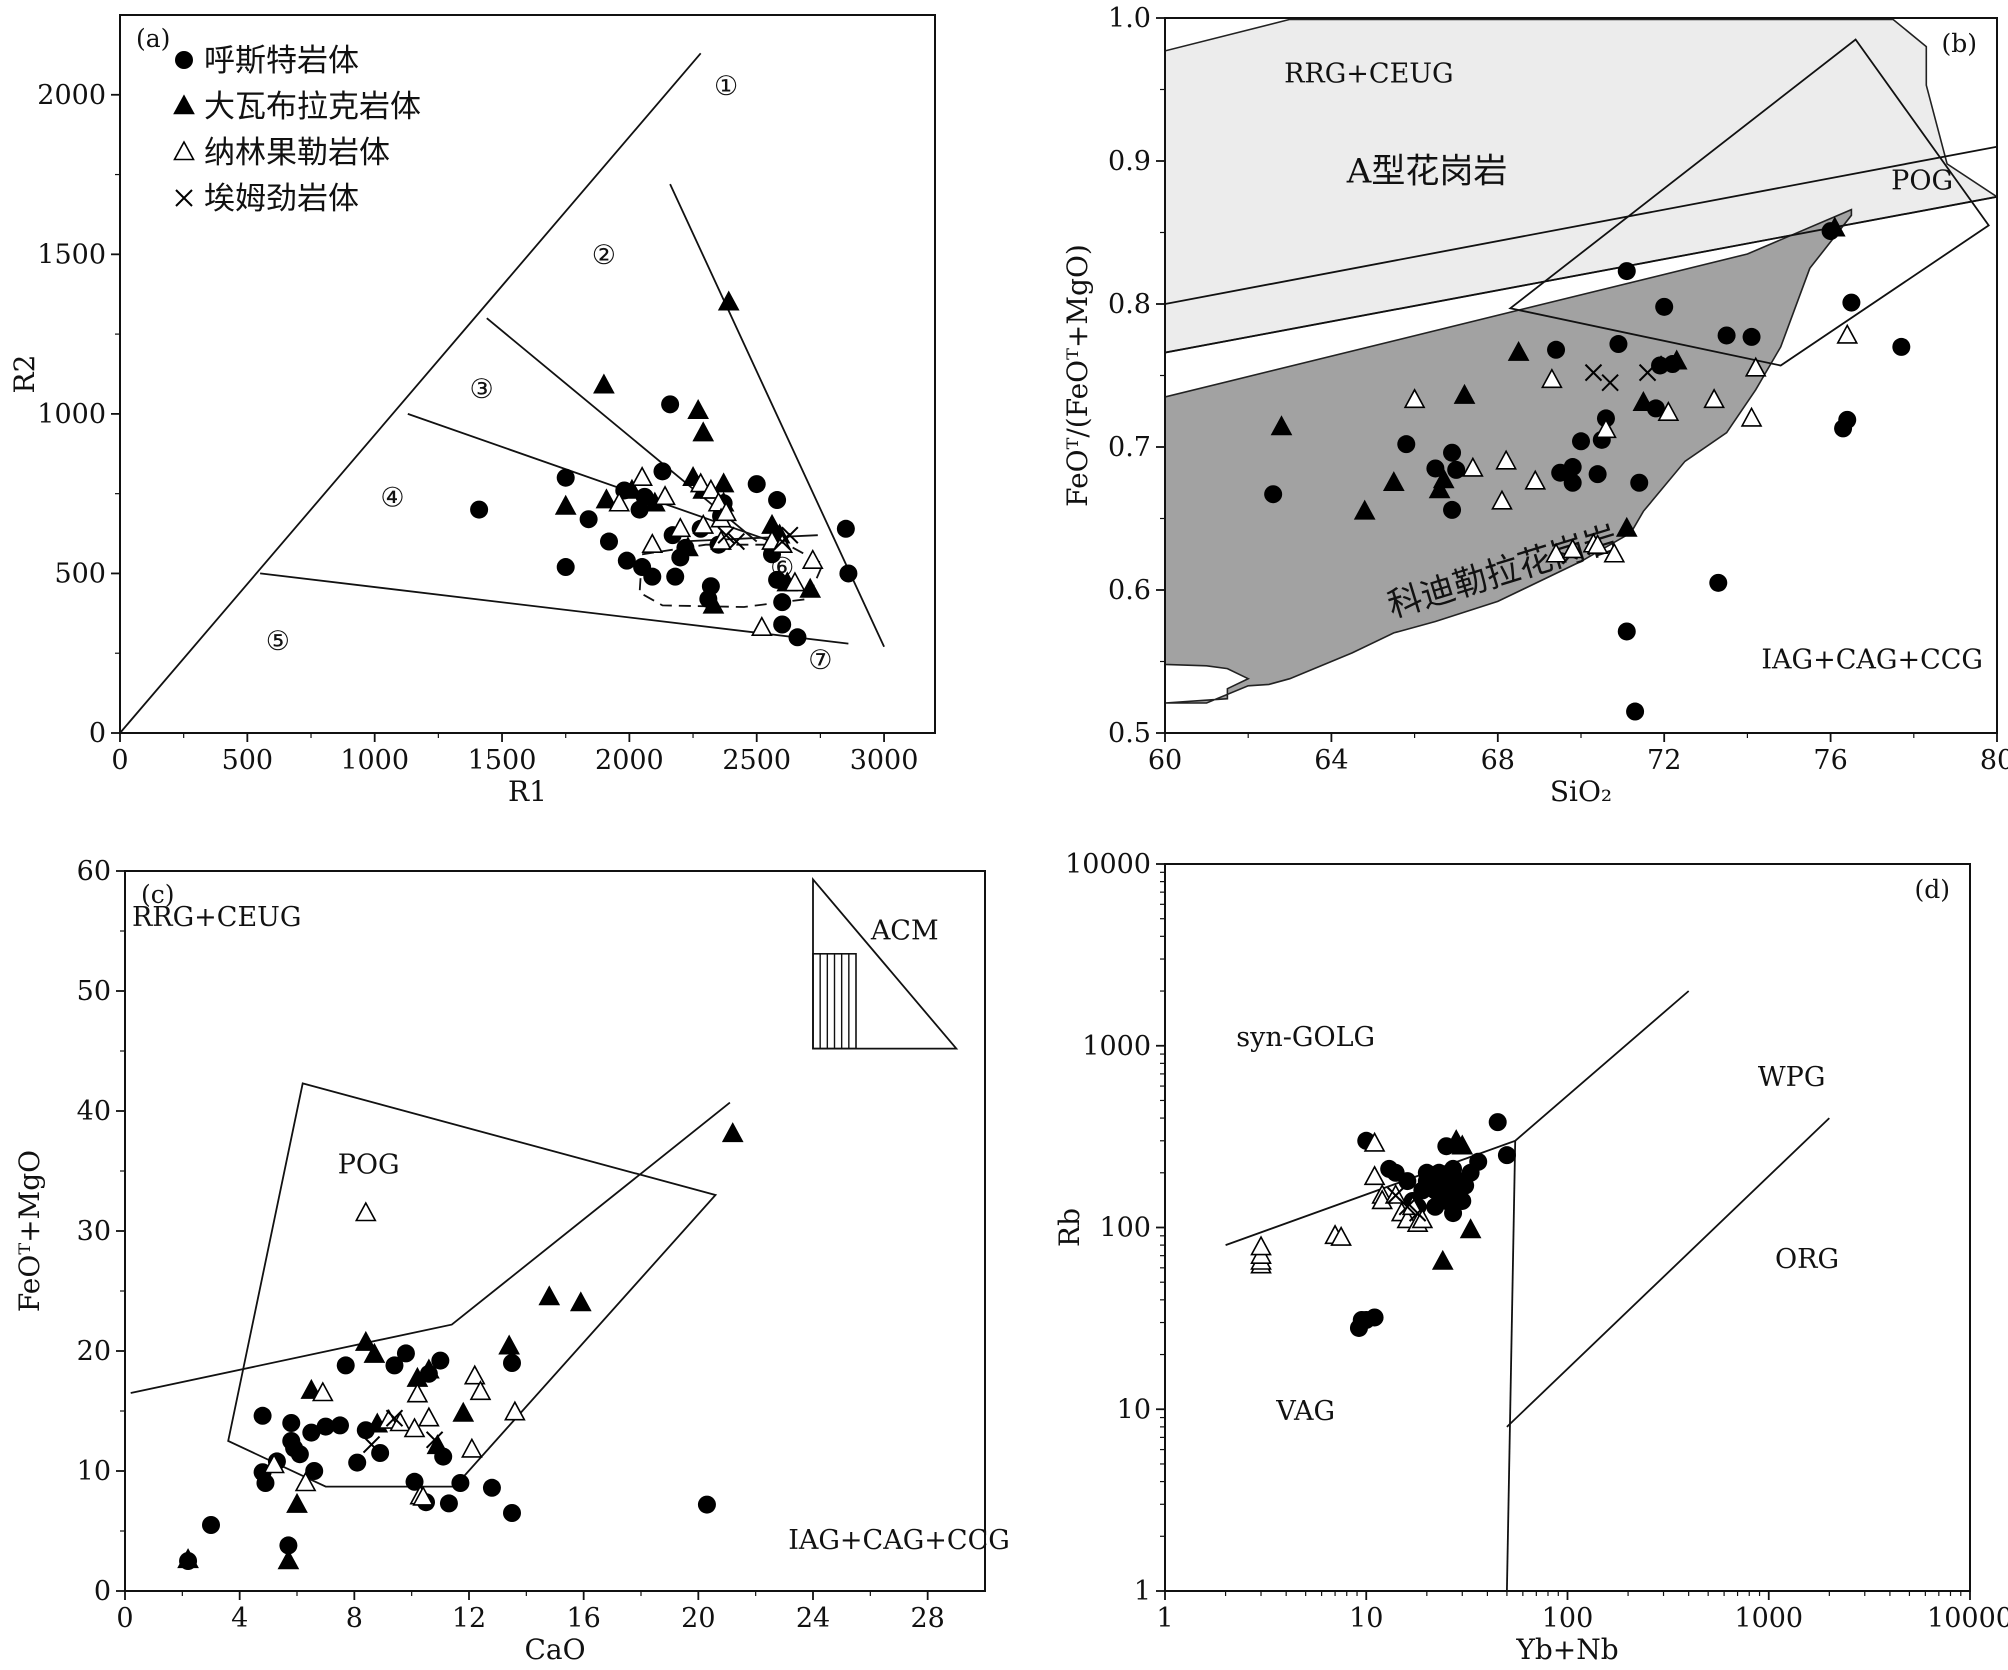  I want to click on x-tick-label: 500, so click(248, 760).